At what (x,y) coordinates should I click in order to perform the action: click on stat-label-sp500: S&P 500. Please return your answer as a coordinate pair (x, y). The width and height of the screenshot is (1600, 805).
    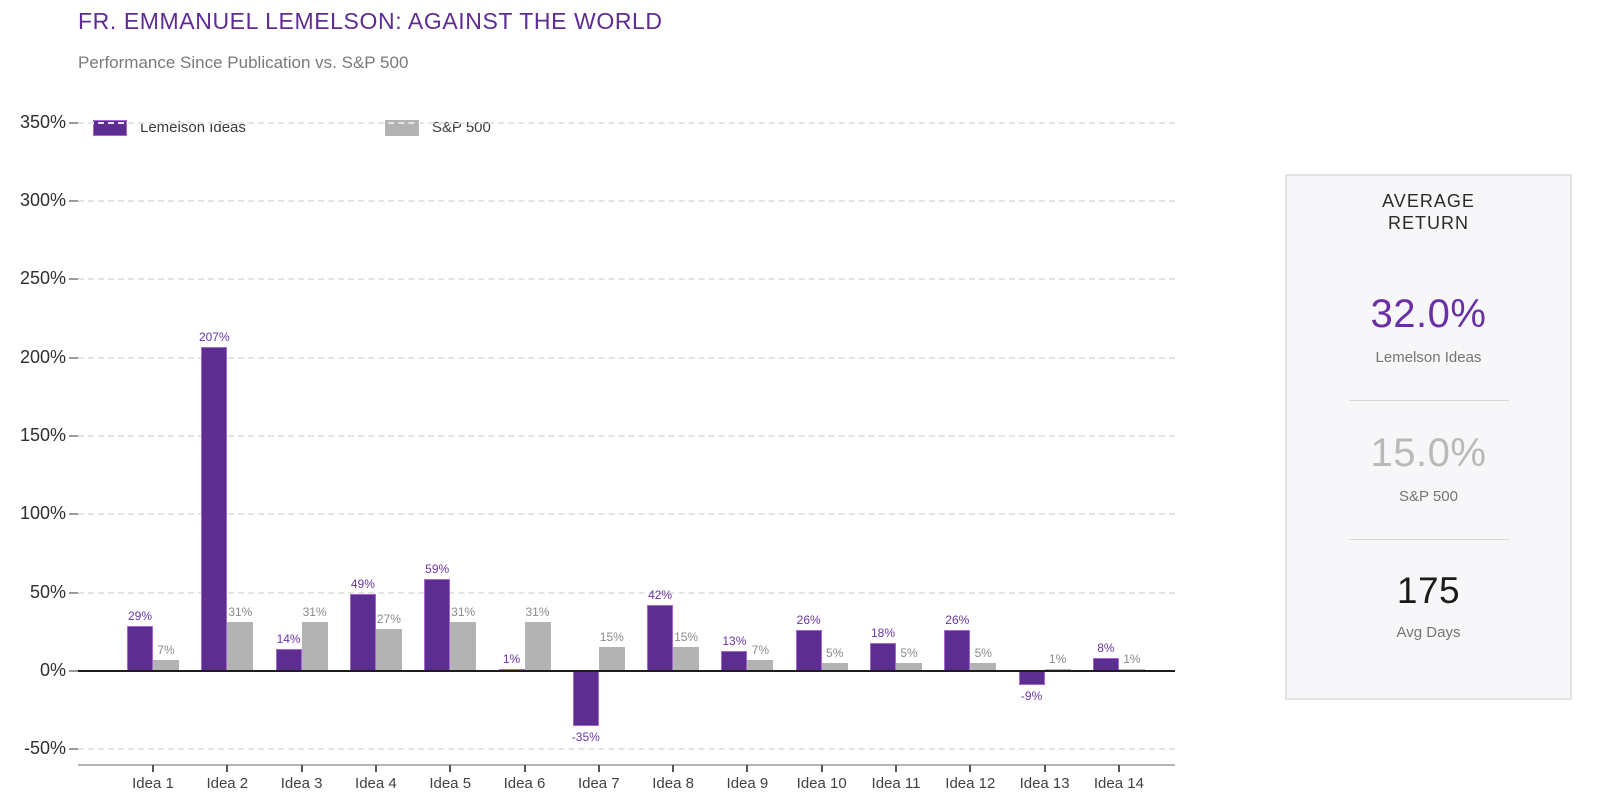
    Looking at the image, I should click on (1428, 496).